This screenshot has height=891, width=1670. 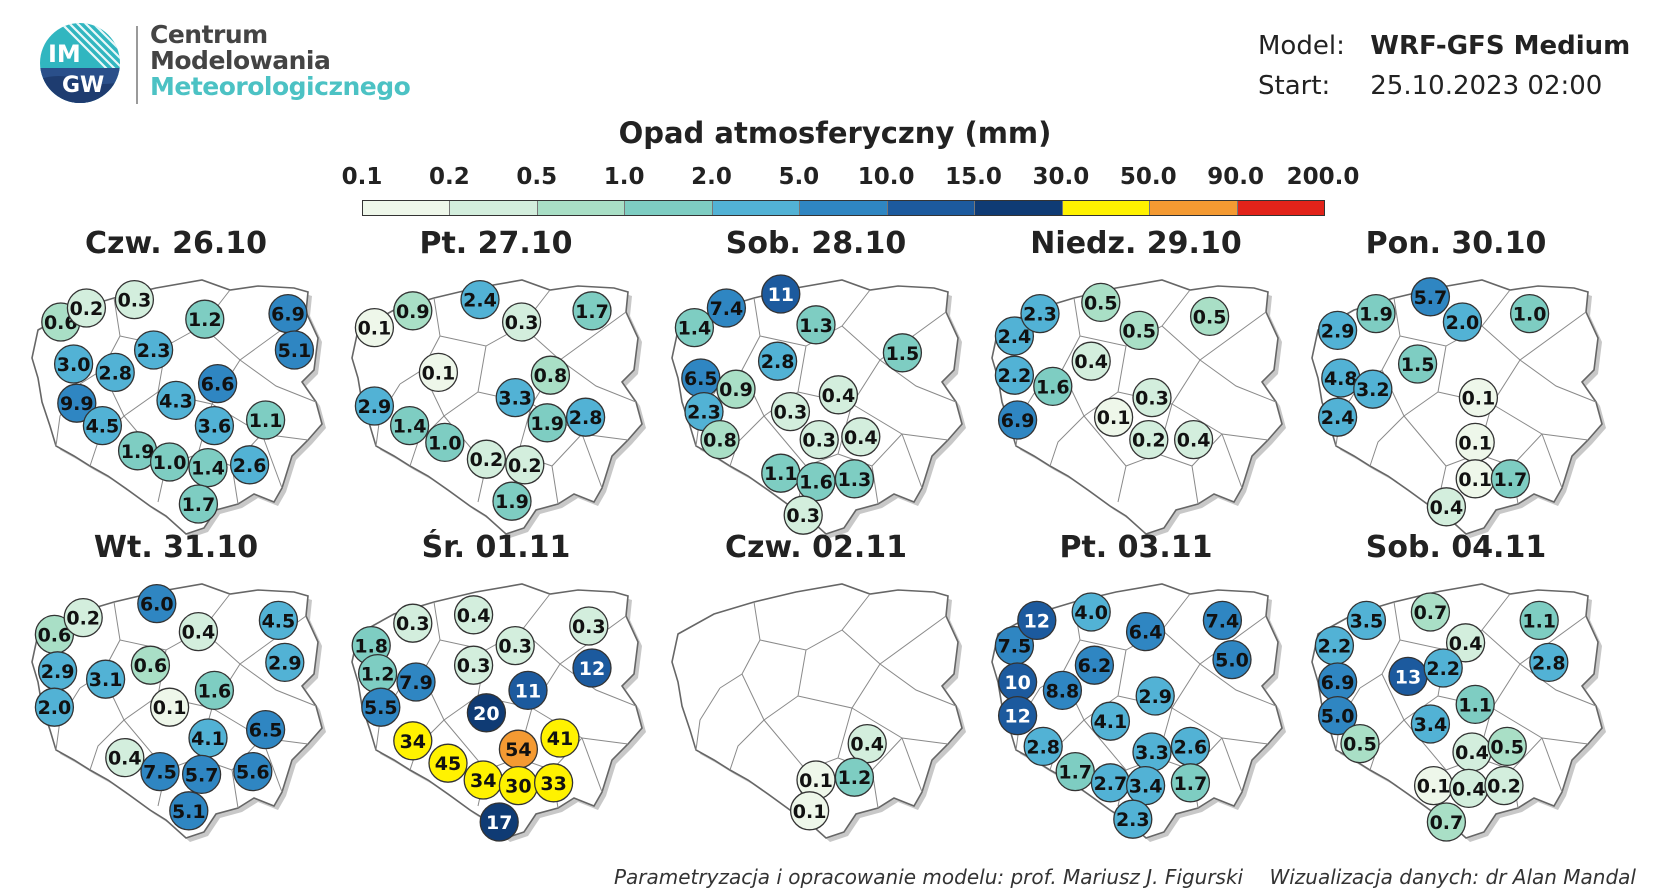 What do you see at coordinates (217, 383) in the screenshot?
I see `precip-marker: 6.6` at bounding box center [217, 383].